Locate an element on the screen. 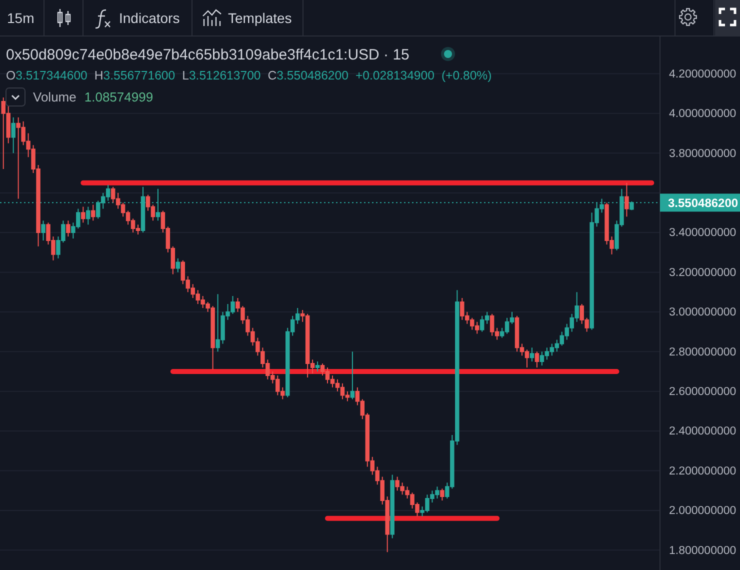 The height and width of the screenshot is (570, 740). y-tick-label: 4.200000000 is located at coordinates (702, 74).